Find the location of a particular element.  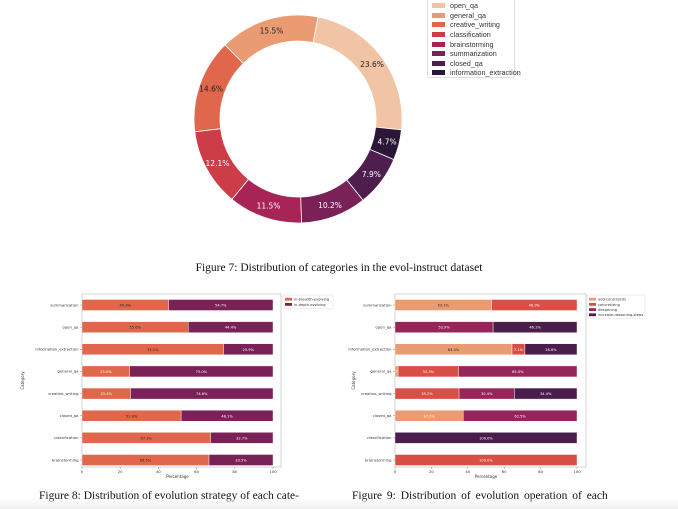

bar-label: 74.1% is located at coordinates (153, 350).